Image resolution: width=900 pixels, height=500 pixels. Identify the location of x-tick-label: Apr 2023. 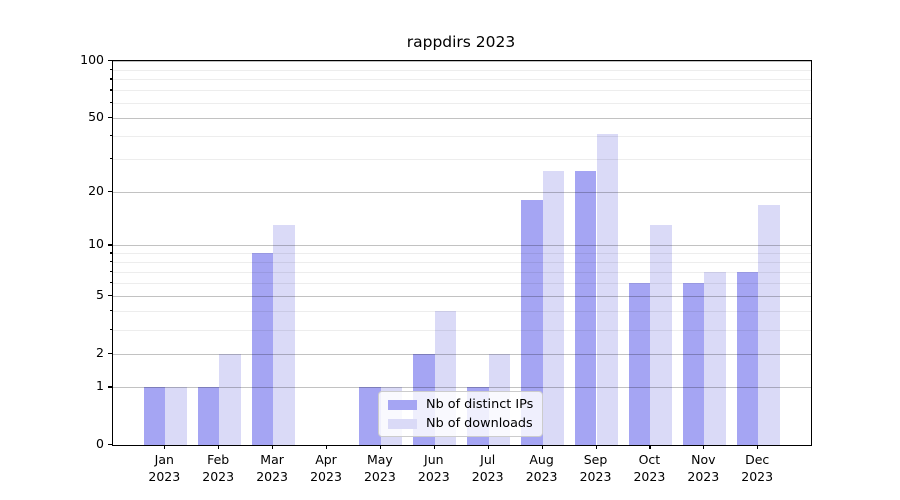
(326, 468).